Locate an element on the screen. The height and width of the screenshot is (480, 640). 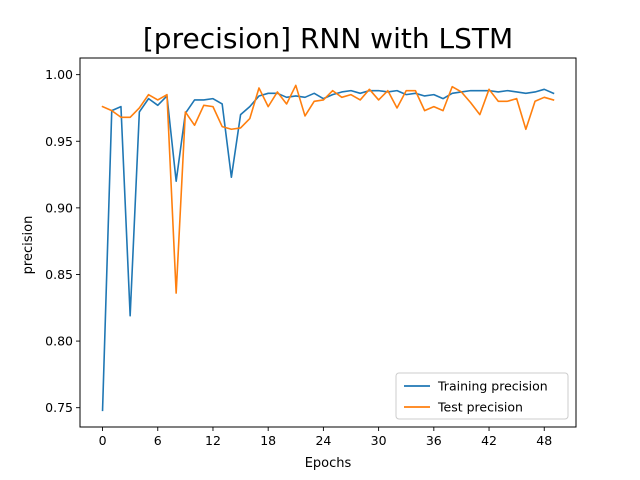
x-tick-label: 30 is located at coordinates (379, 440).